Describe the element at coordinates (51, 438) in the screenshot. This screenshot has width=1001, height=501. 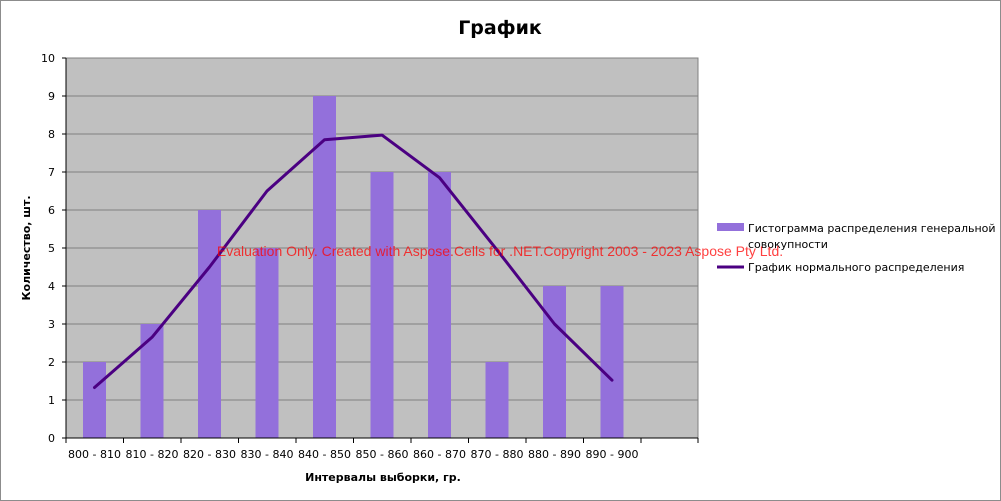
I see `y-tick-label: 0` at that location.